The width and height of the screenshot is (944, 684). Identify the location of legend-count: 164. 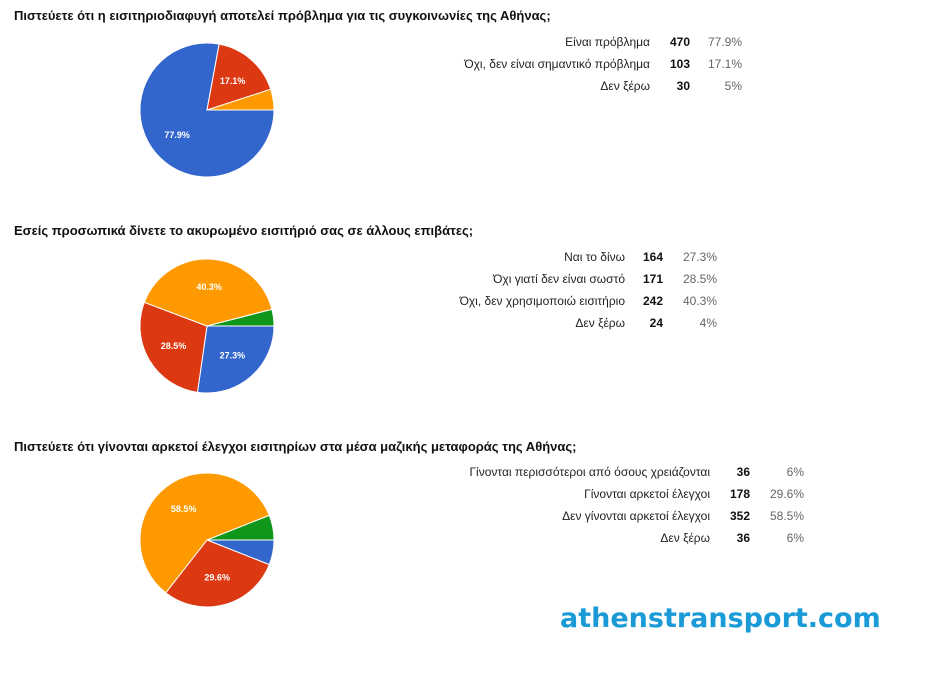
(652, 257).